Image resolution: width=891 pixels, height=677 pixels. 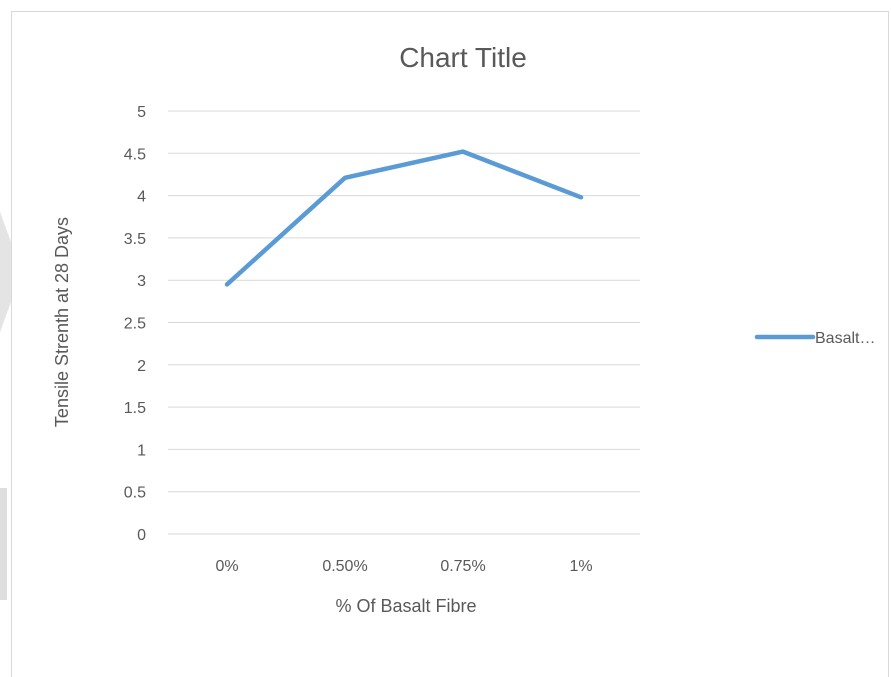 I want to click on x-tick-label: 0%, so click(x=226, y=566).